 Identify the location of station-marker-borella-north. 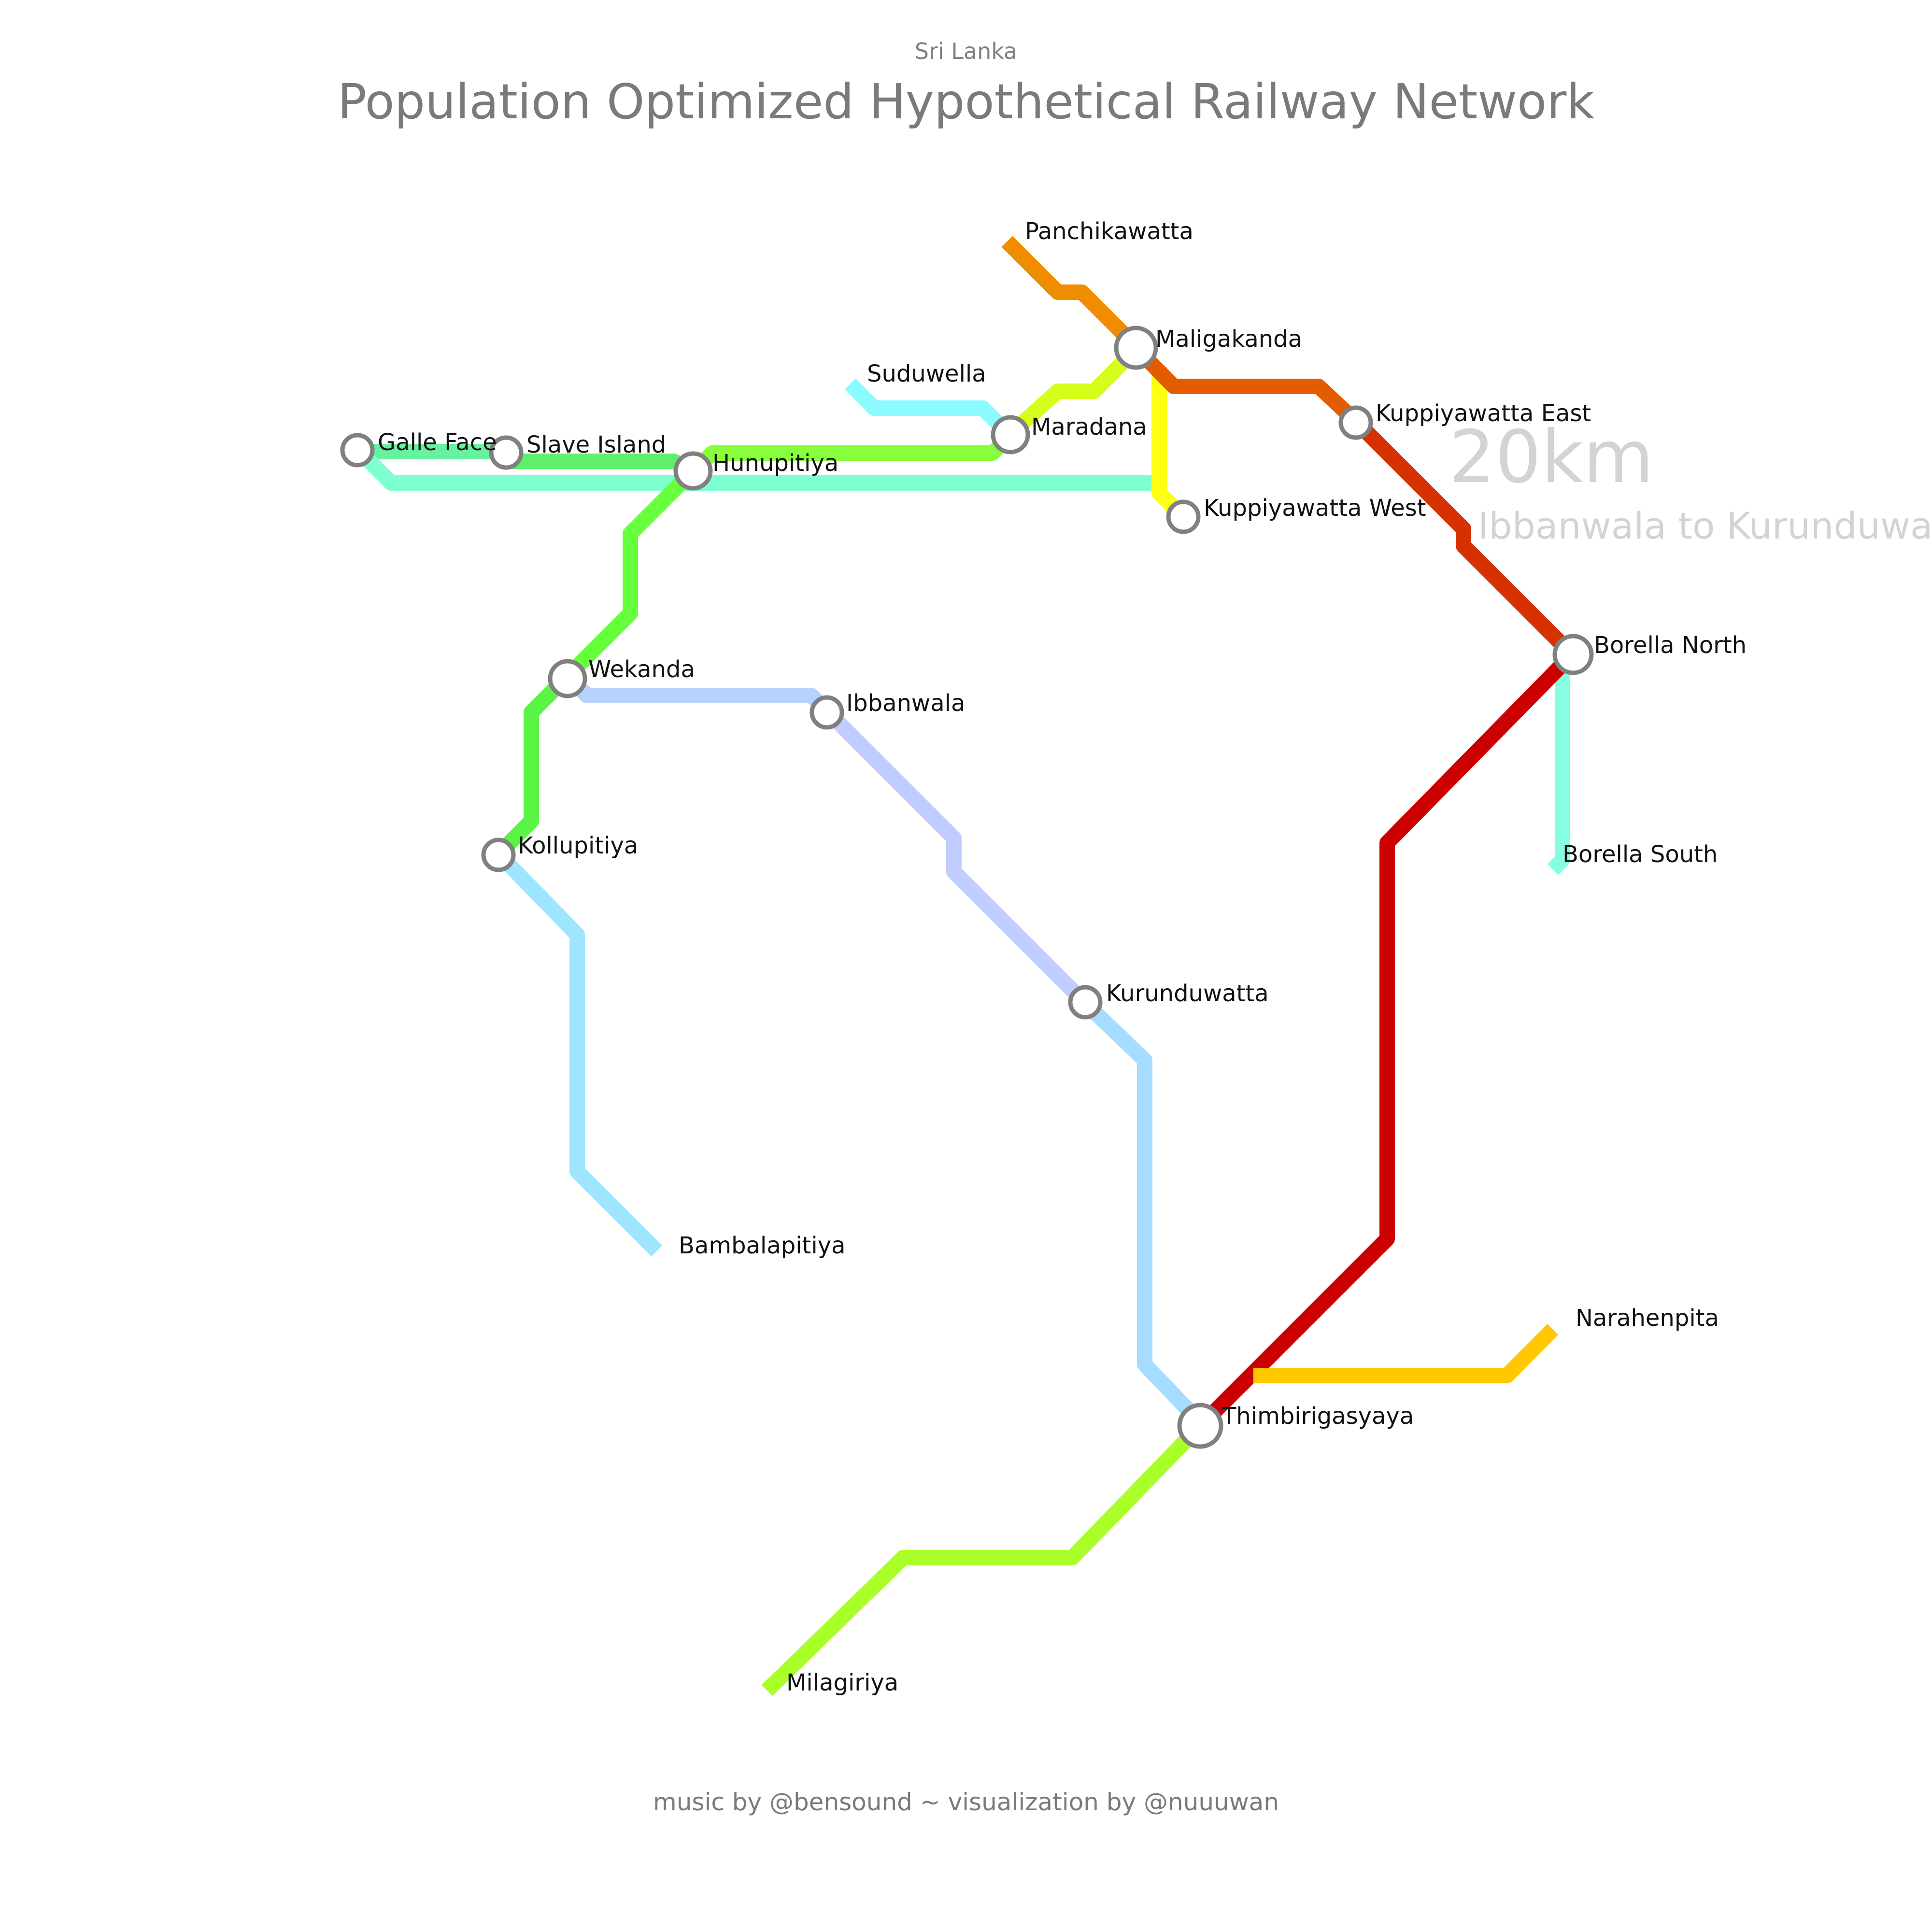
(1573, 654).